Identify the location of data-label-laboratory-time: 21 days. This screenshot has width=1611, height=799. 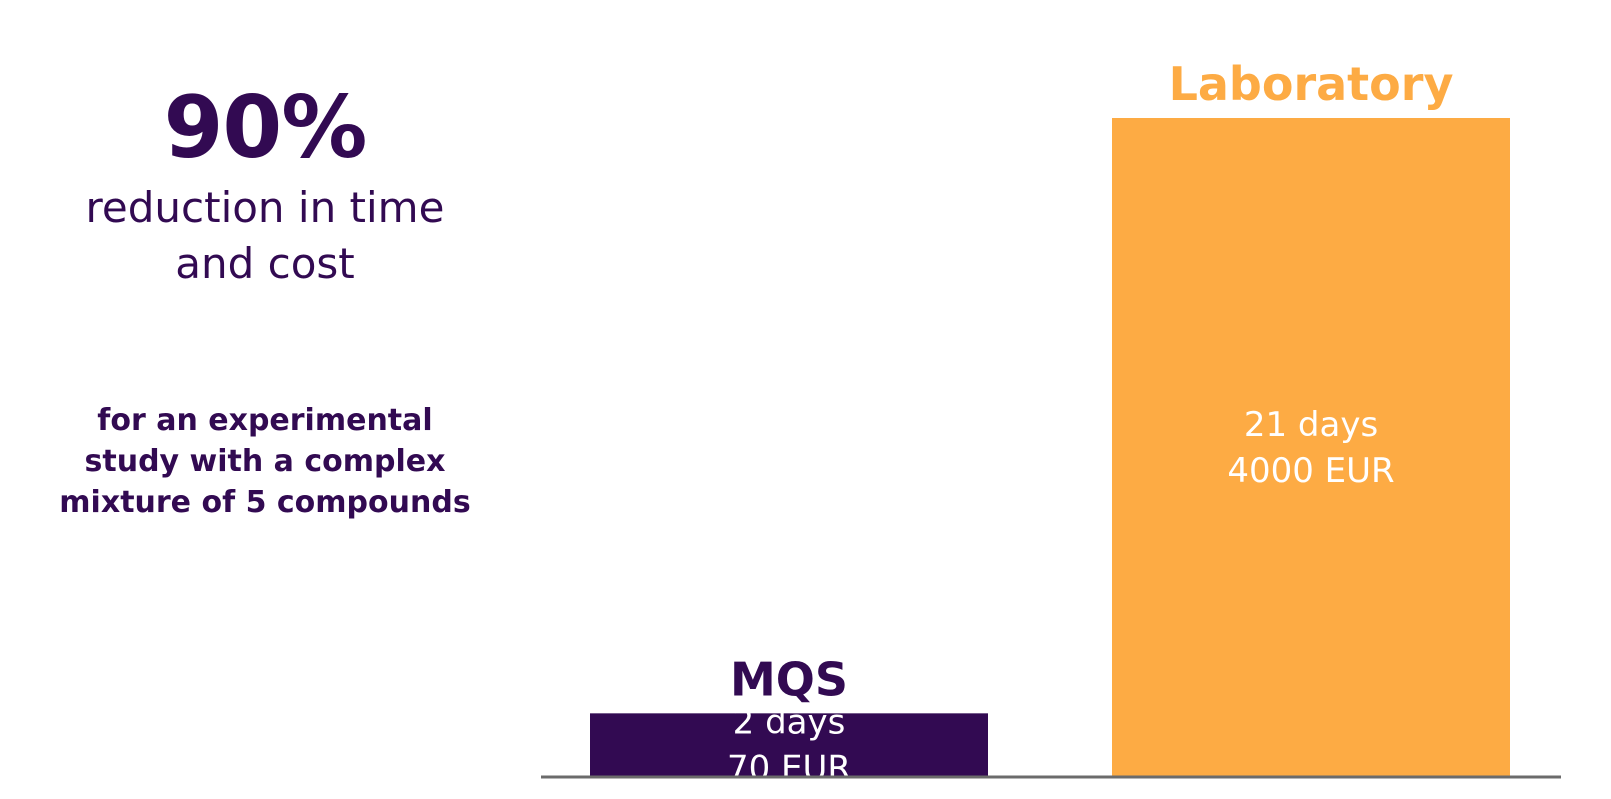
(1311, 425).